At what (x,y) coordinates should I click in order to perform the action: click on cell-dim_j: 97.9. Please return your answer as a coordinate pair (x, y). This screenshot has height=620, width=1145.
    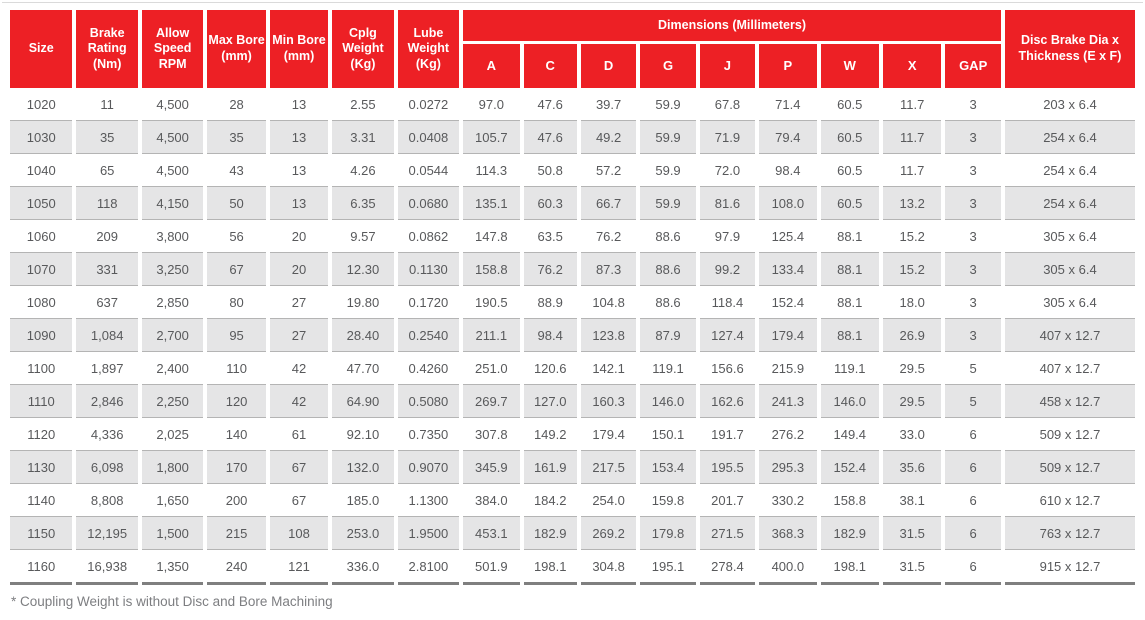
    Looking at the image, I should click on (727, 236).